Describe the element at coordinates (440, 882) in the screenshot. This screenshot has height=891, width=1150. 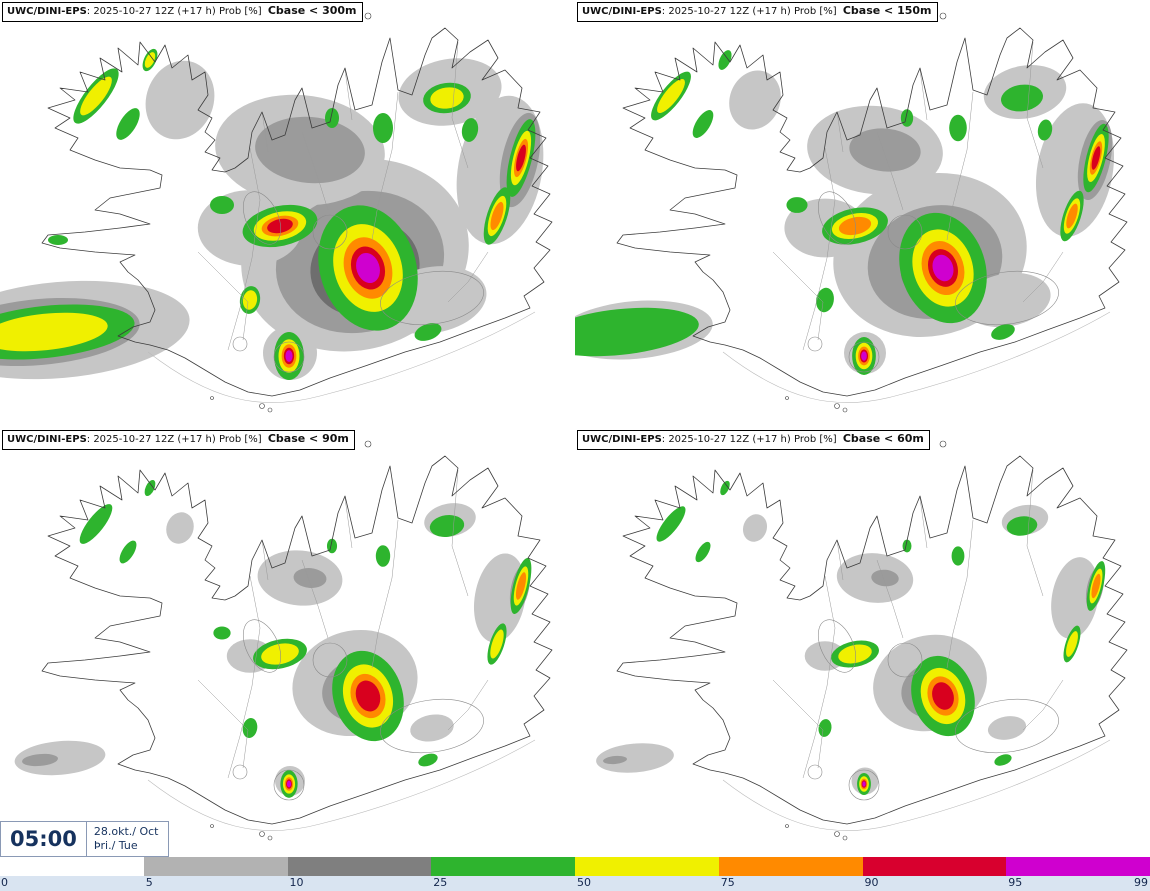
I see `colorbar-tick-25: 25` at that location.